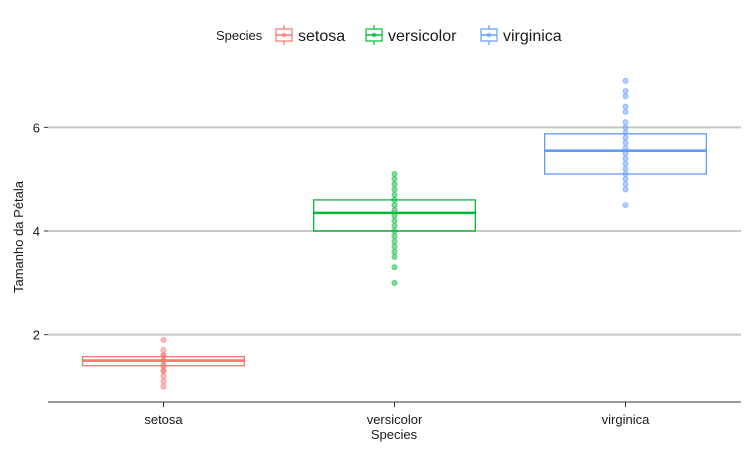 The image size is (755, 459). Describe the element at coordinates (18, 236) in the screenshot. I see `y-axis-title: Tamanho da Pétala` at that location.